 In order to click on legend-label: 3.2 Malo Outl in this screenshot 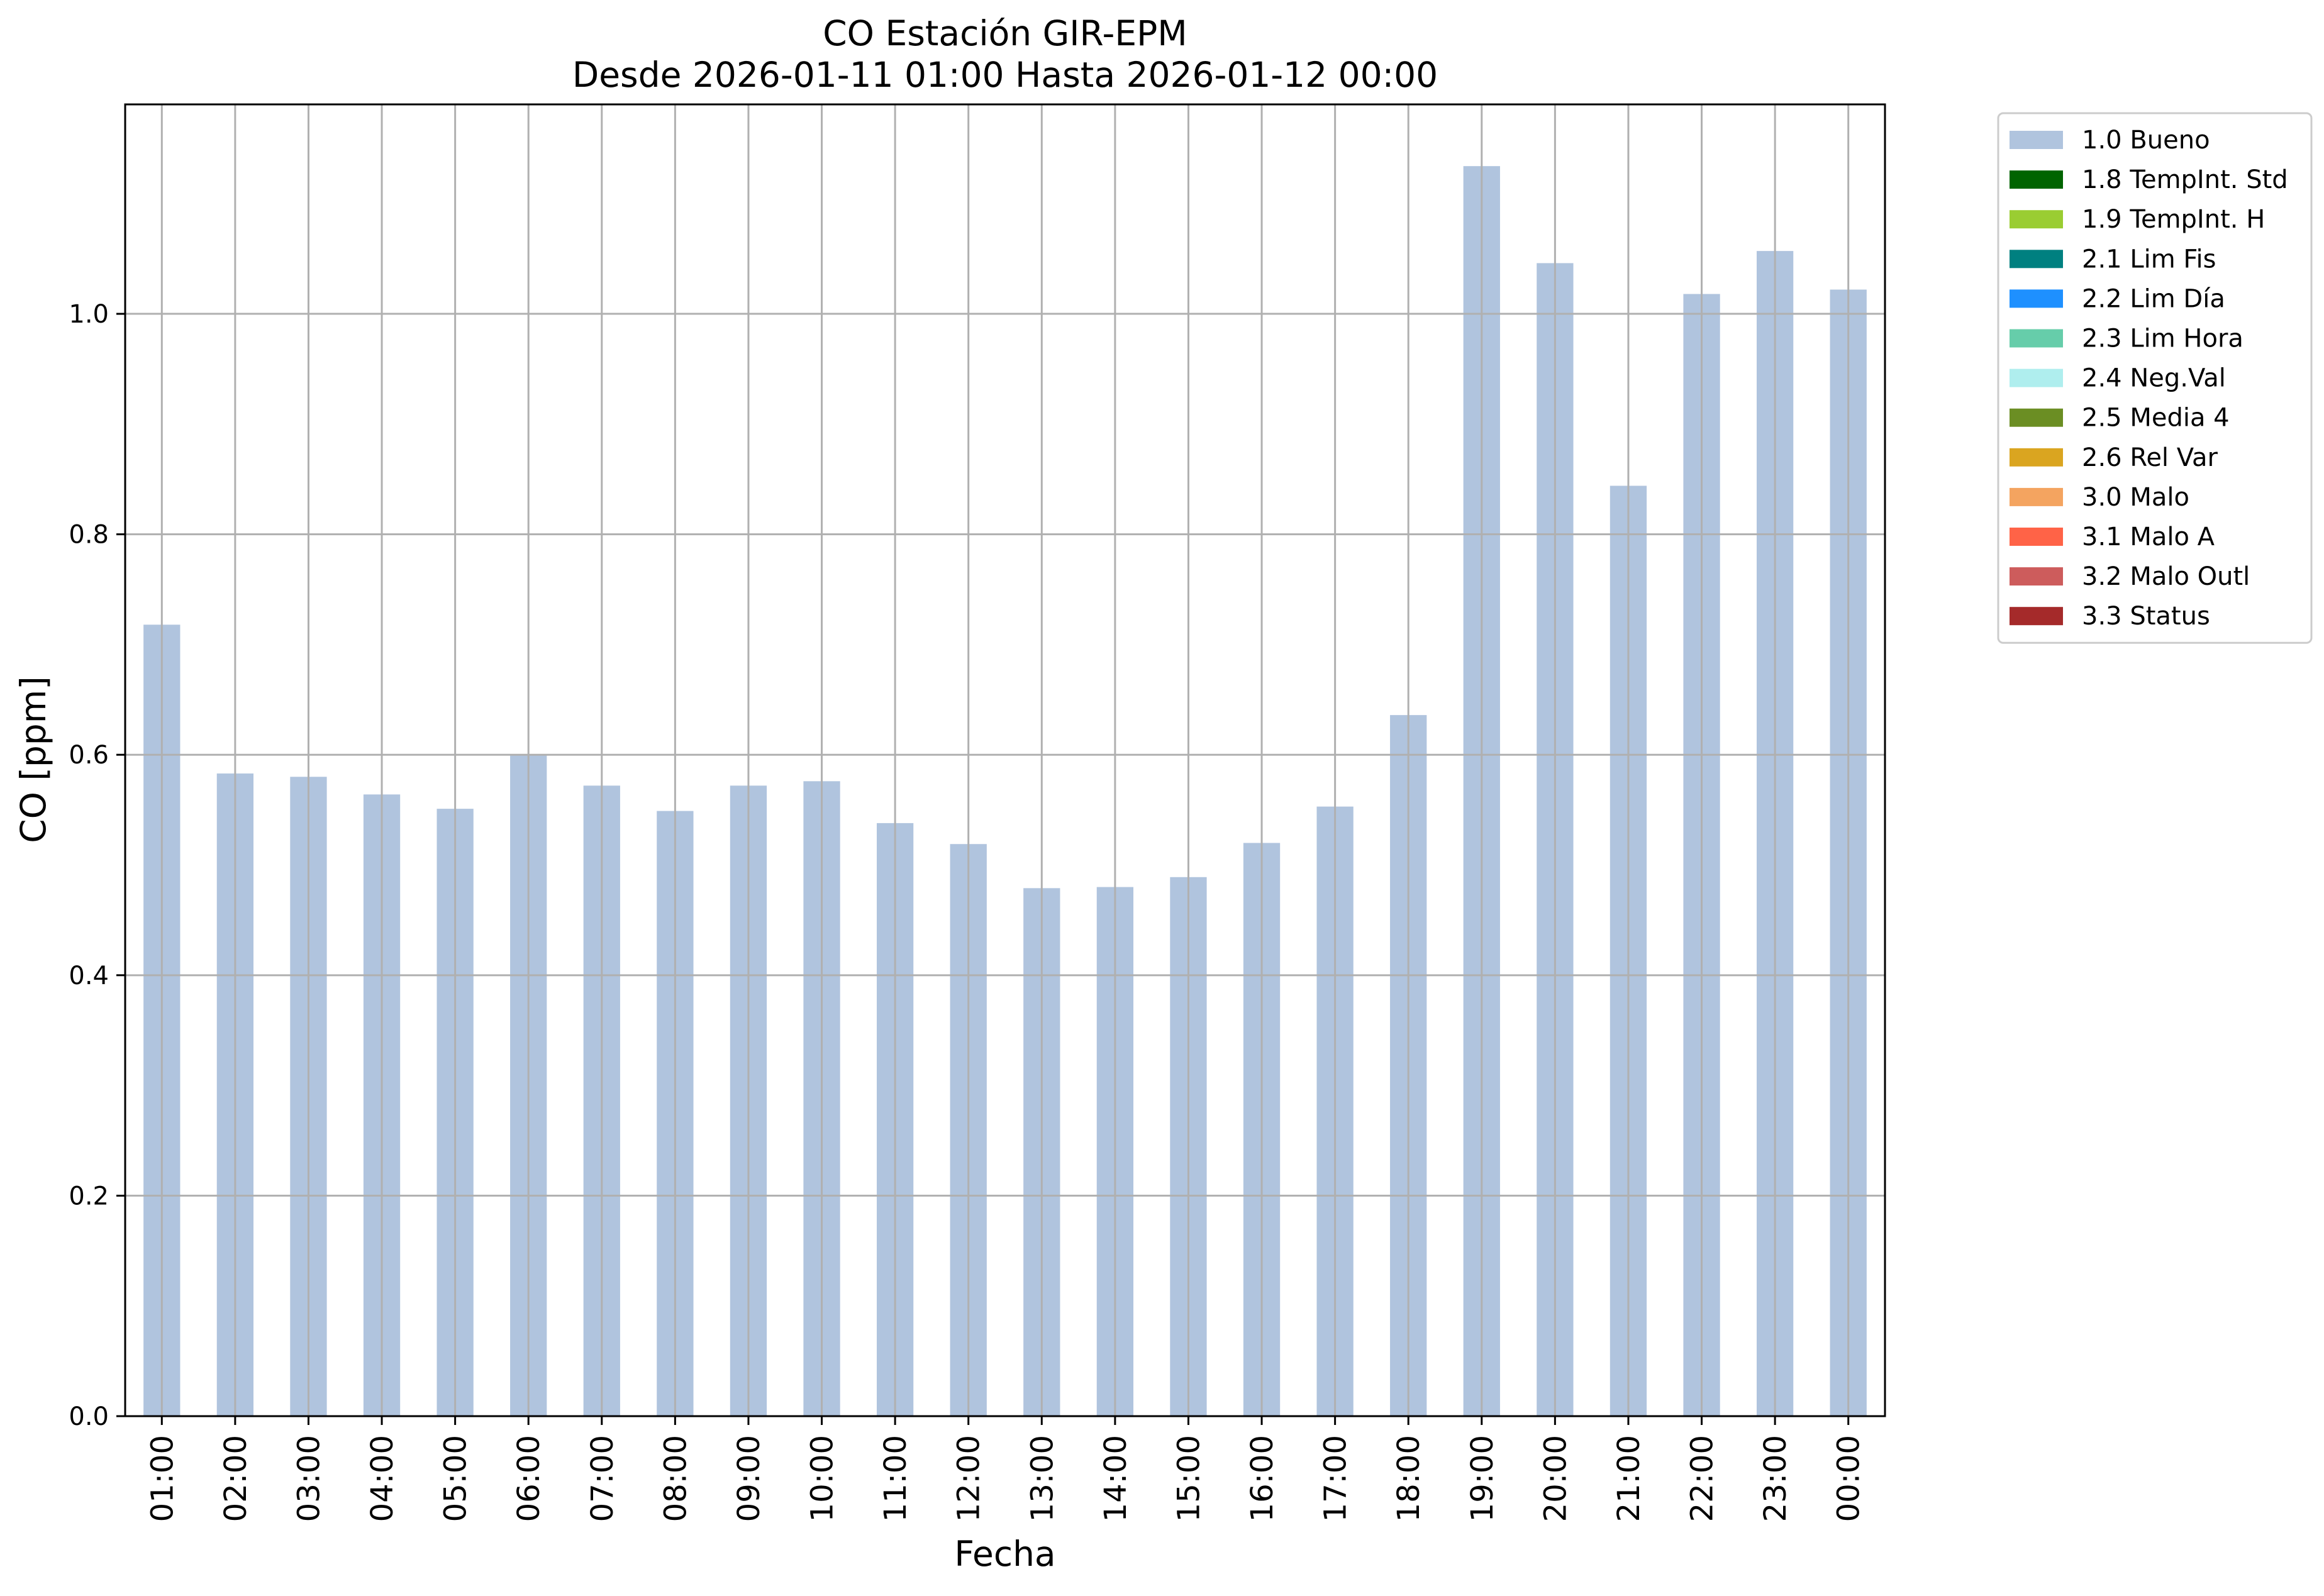, I will do `click(2166, 576)`.